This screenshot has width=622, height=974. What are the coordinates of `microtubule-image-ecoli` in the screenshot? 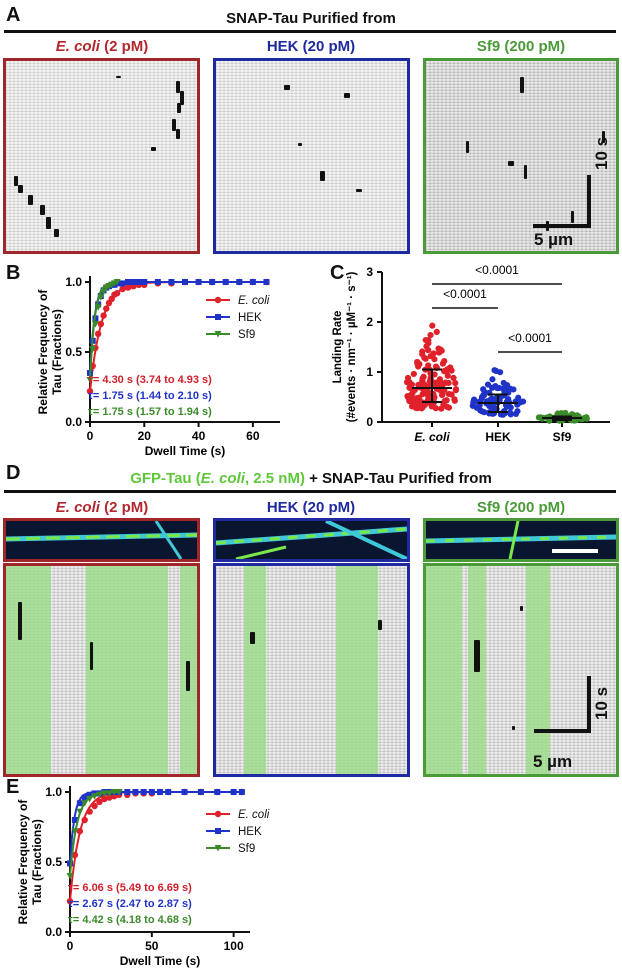 It's located at (101, 540).